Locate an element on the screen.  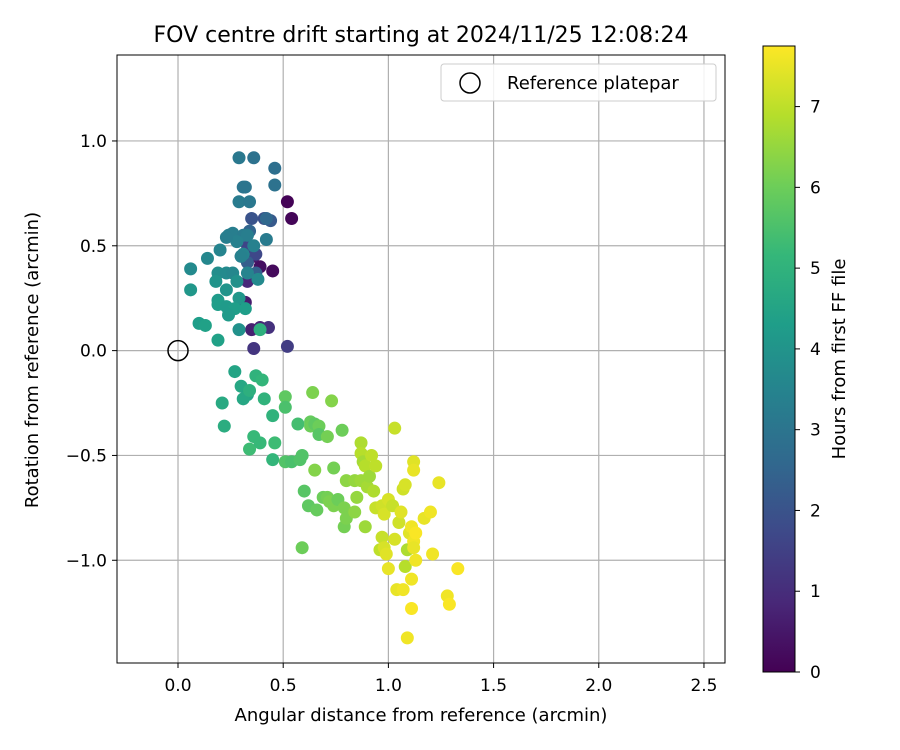
x-axis-label: Angular distance from reference (arcmin) is located at coordinates (421, 715).